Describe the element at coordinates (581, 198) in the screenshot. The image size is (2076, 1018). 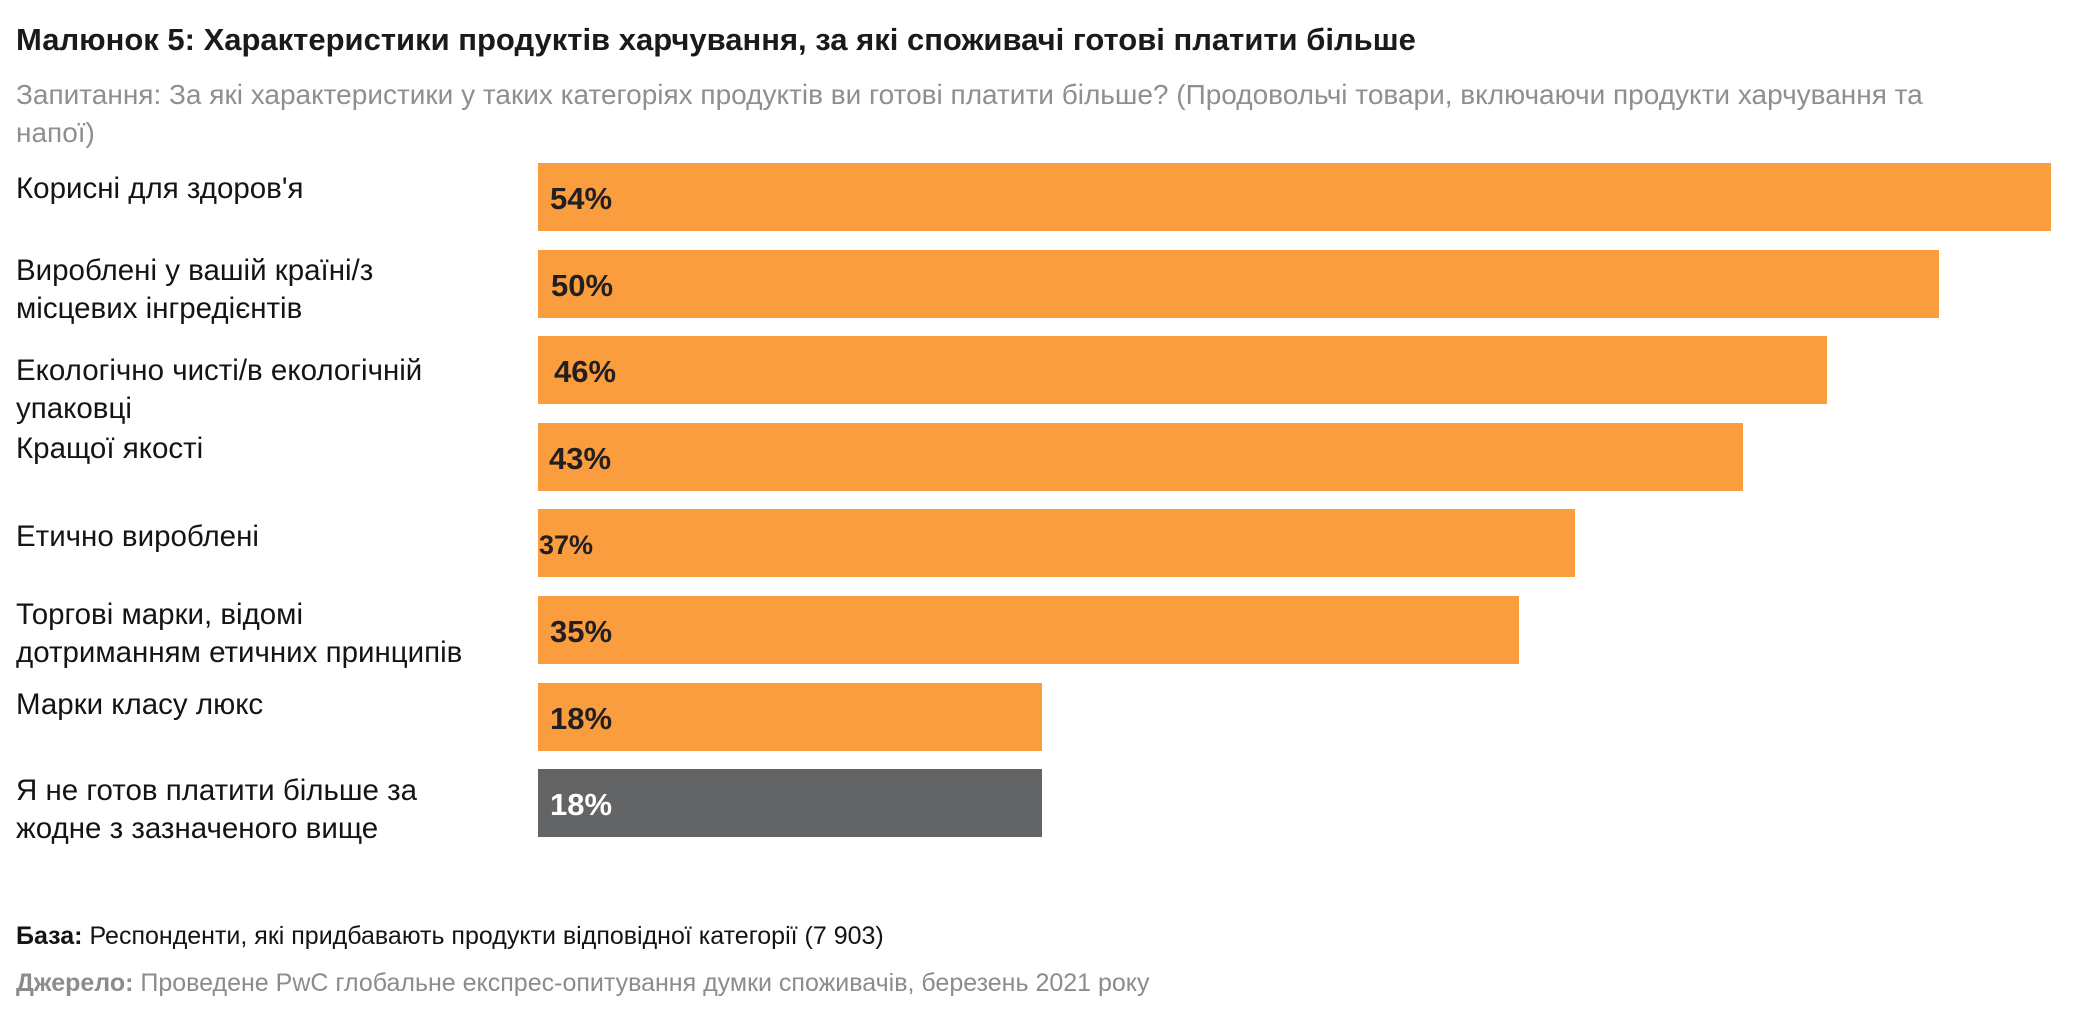
I see `bar-value-label: 54%` at that location.